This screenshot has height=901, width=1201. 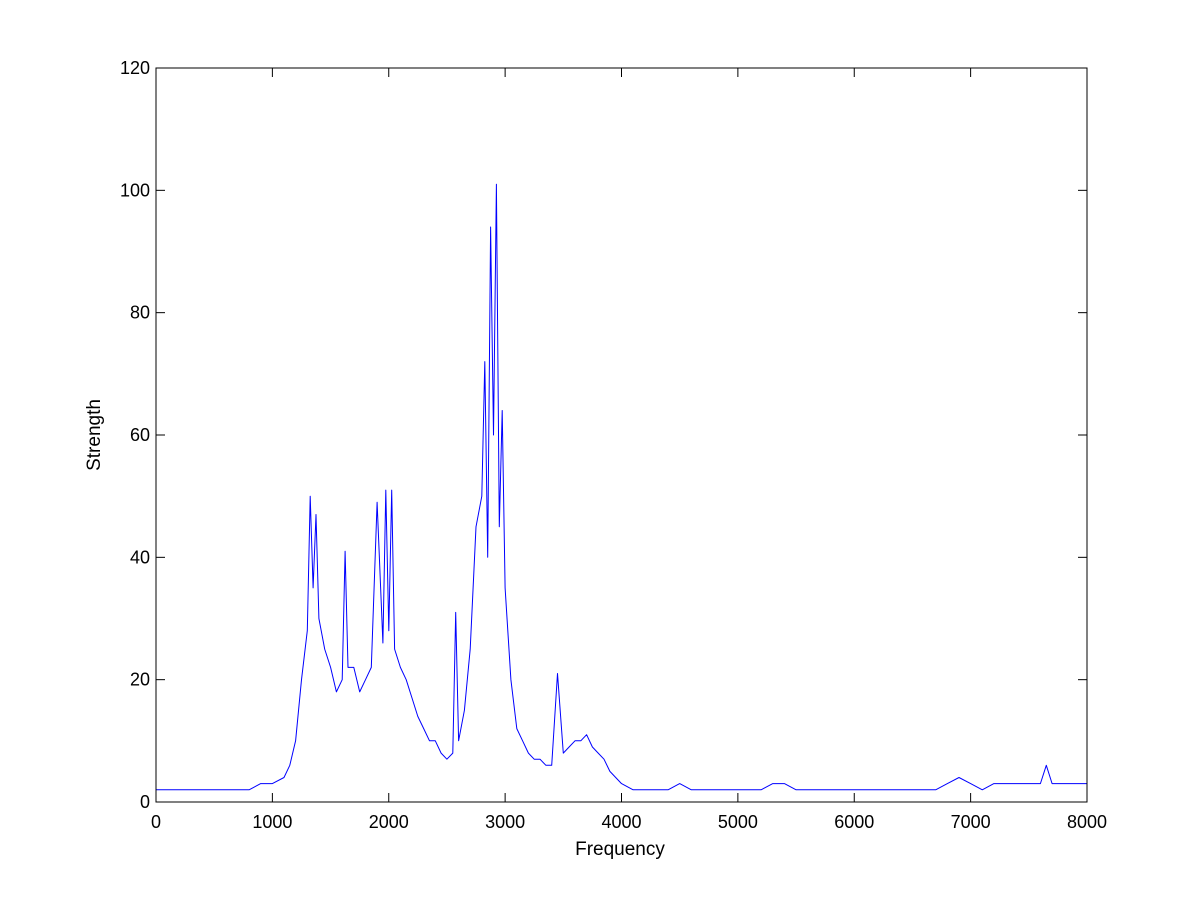 I want to click on x-tick-label: 0, so click(x=156, y=822).